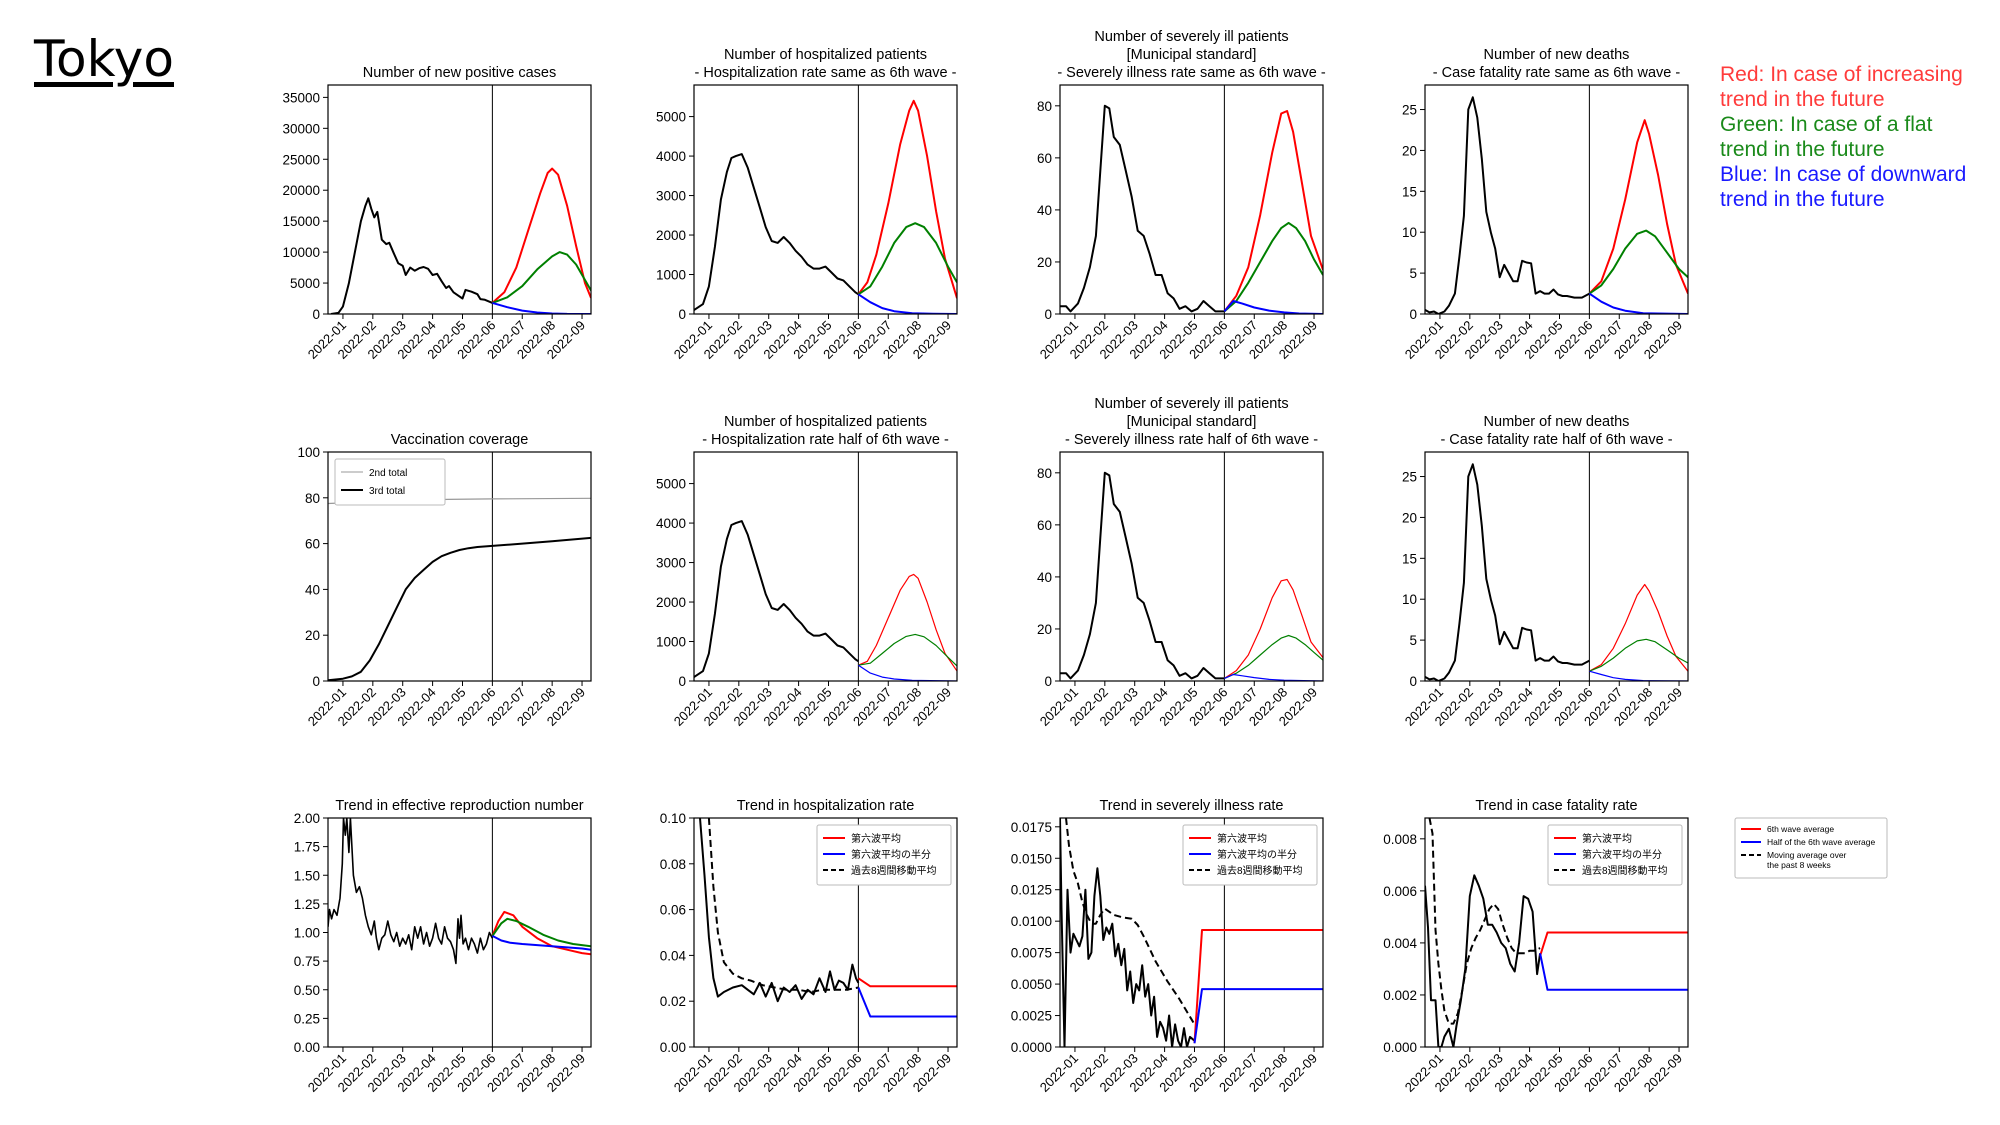 The height and width of the screenshot is (1125, 2000). What do you see at coordinates (1484, 921) in the screenshot?
I see `series-line-black-dashed` at bounding box center [1484, 921].